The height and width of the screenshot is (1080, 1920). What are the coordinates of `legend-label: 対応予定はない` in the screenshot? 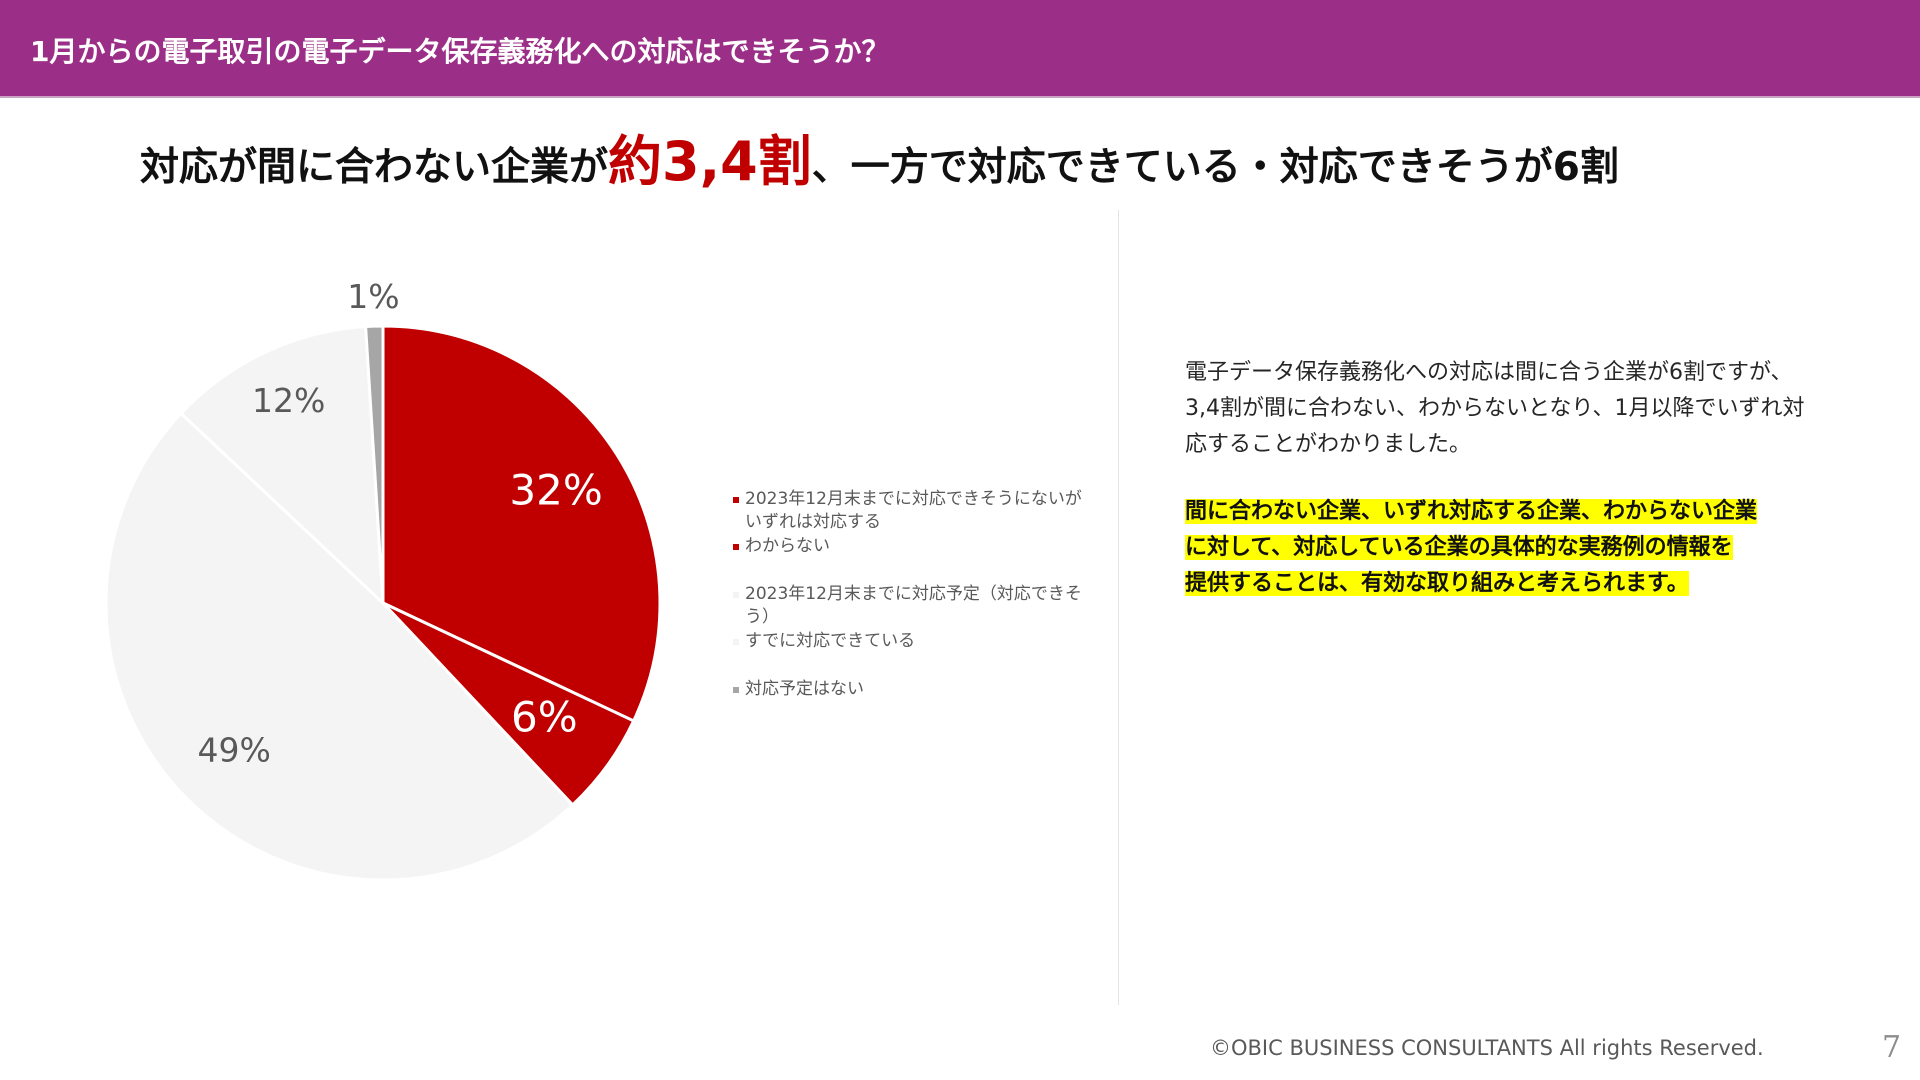 It's located at (804, 689).